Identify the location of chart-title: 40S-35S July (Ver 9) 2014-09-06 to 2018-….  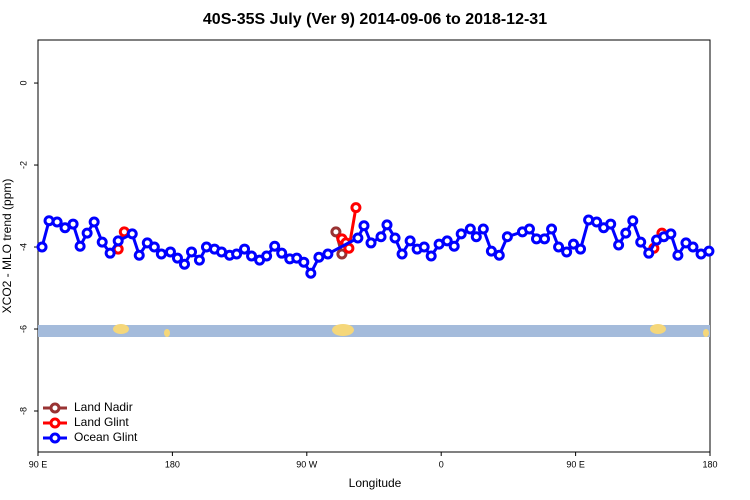
(375, 19).